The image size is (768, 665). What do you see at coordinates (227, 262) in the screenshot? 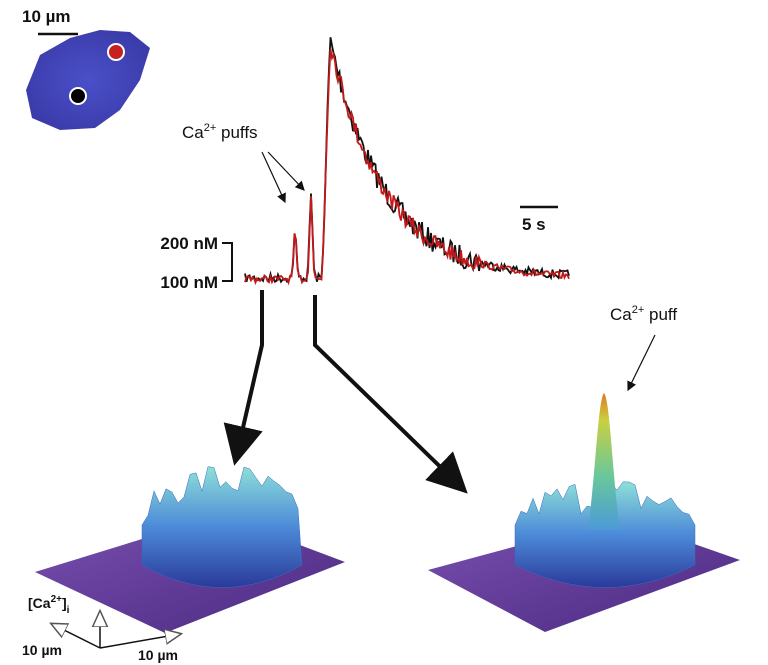
I see `conc-bar` at bounding box center [227, 262].